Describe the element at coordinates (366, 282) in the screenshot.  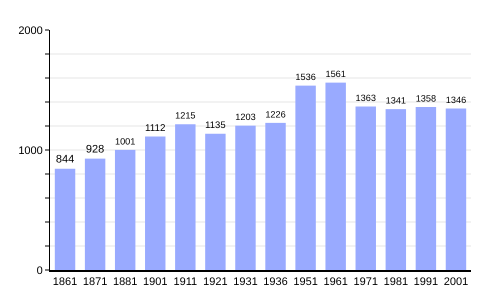
I see `x-tick-label: 1971` at that location.